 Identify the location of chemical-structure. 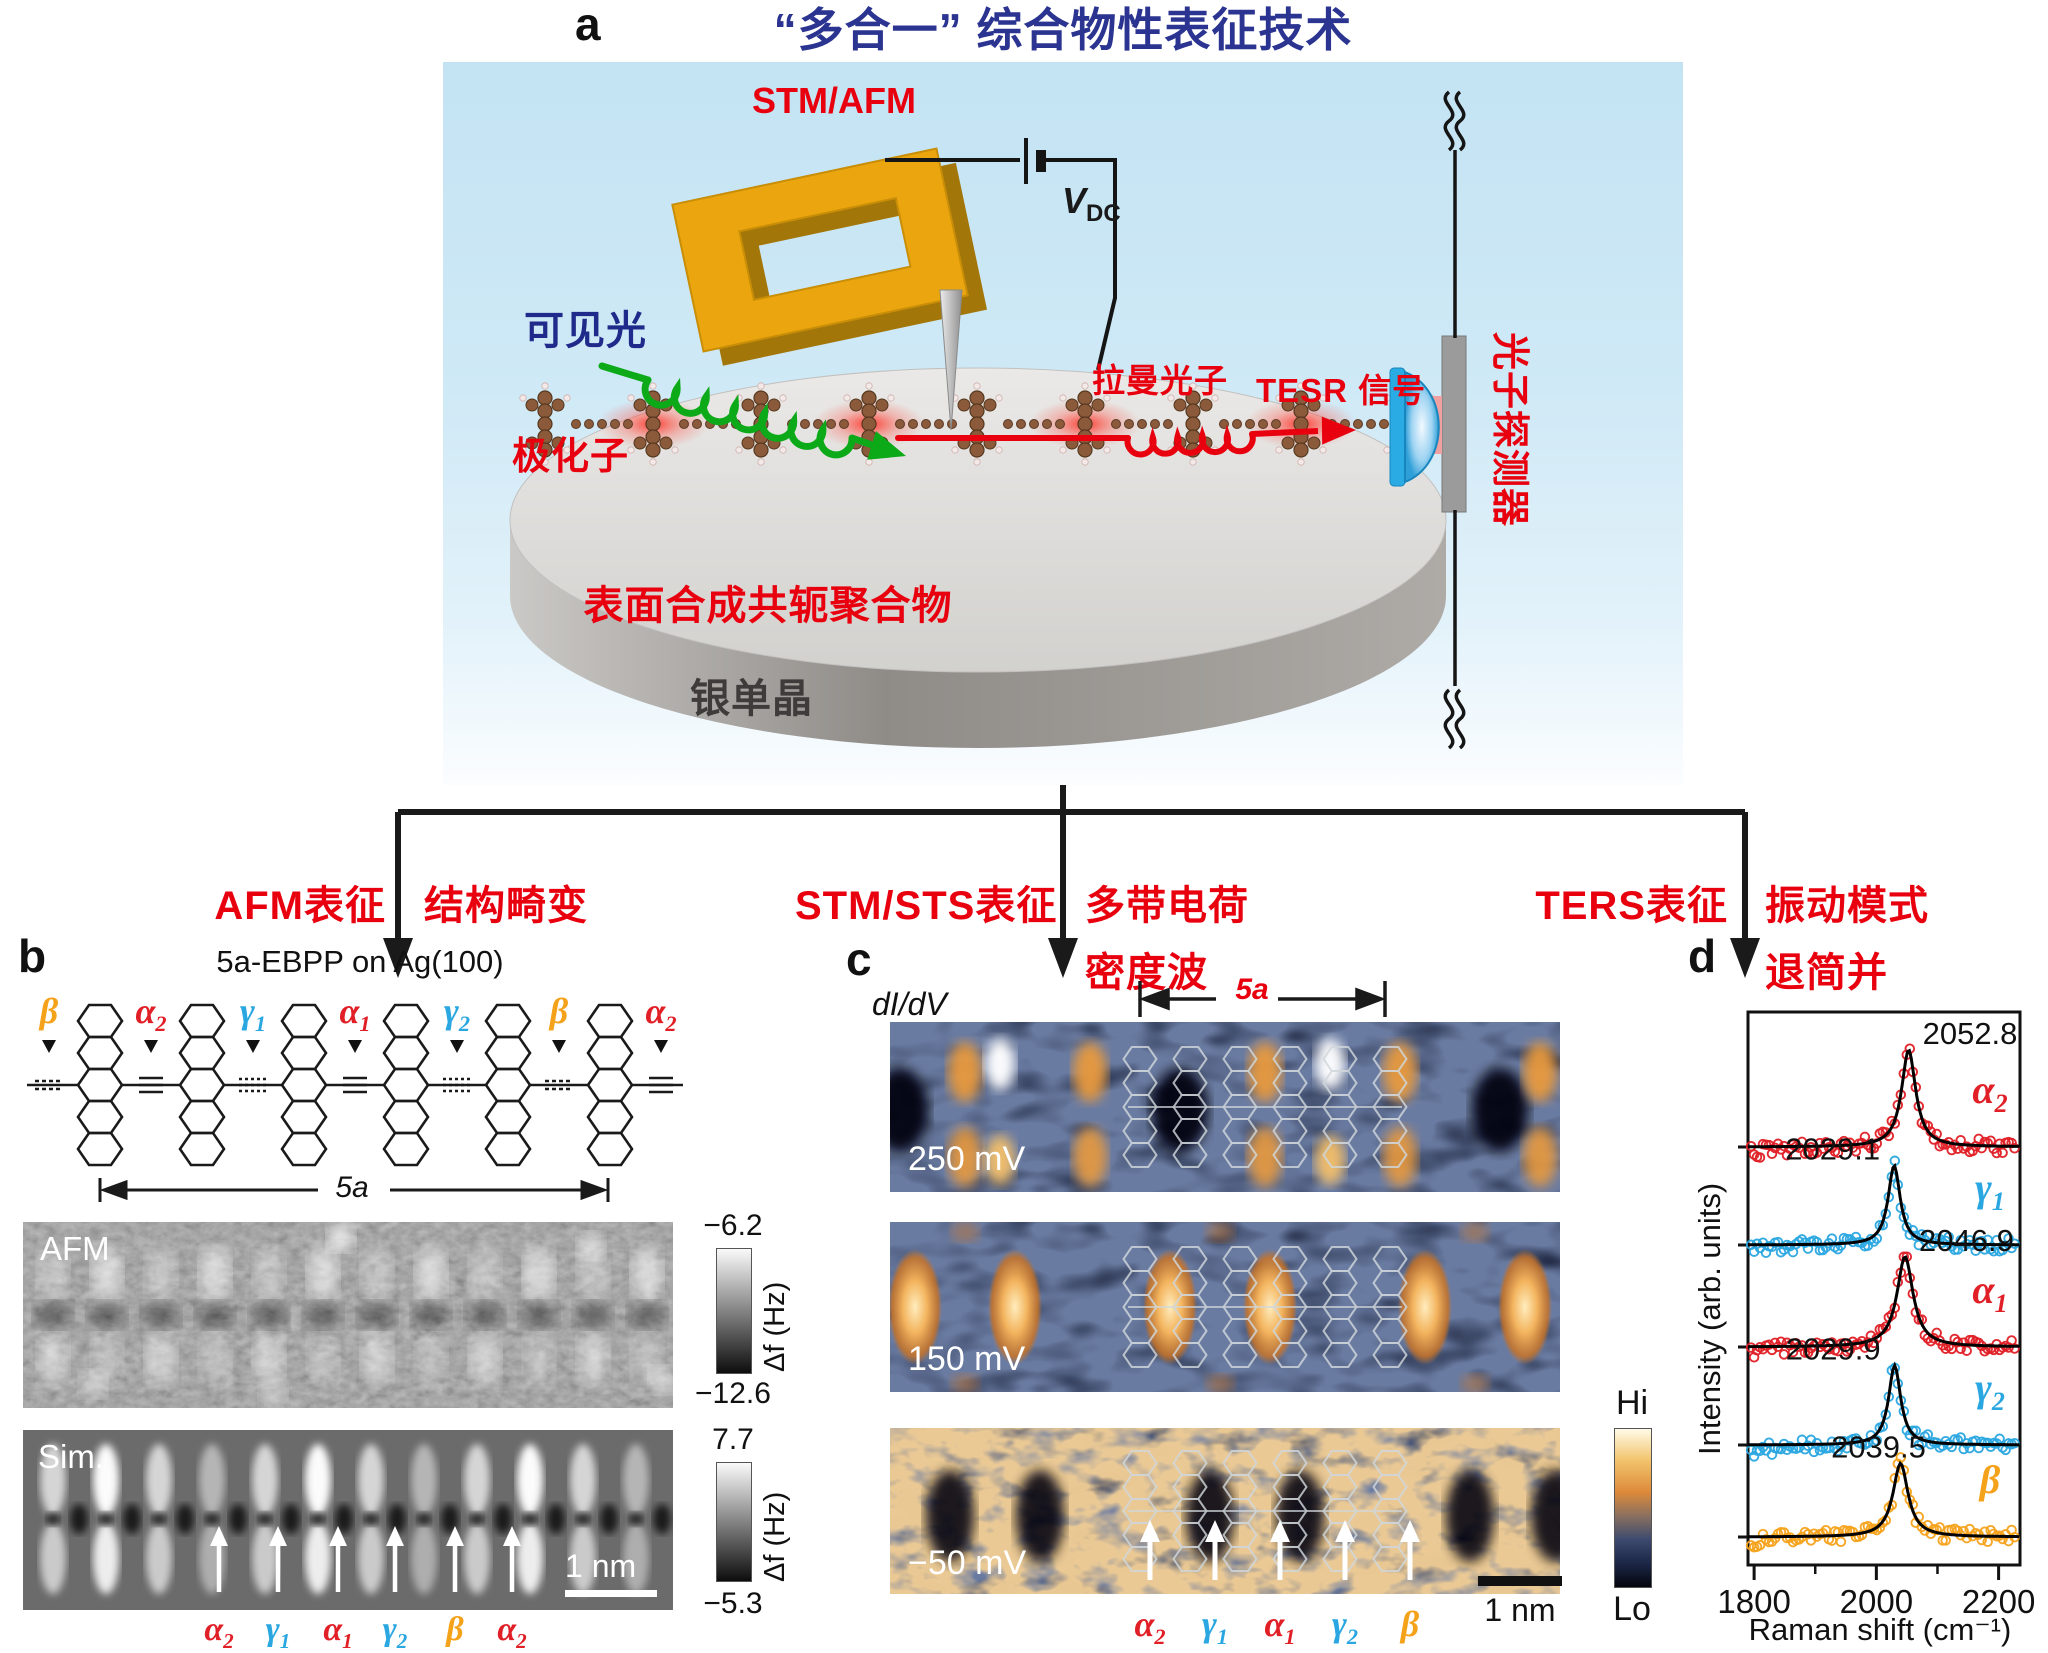
(355, 1102).